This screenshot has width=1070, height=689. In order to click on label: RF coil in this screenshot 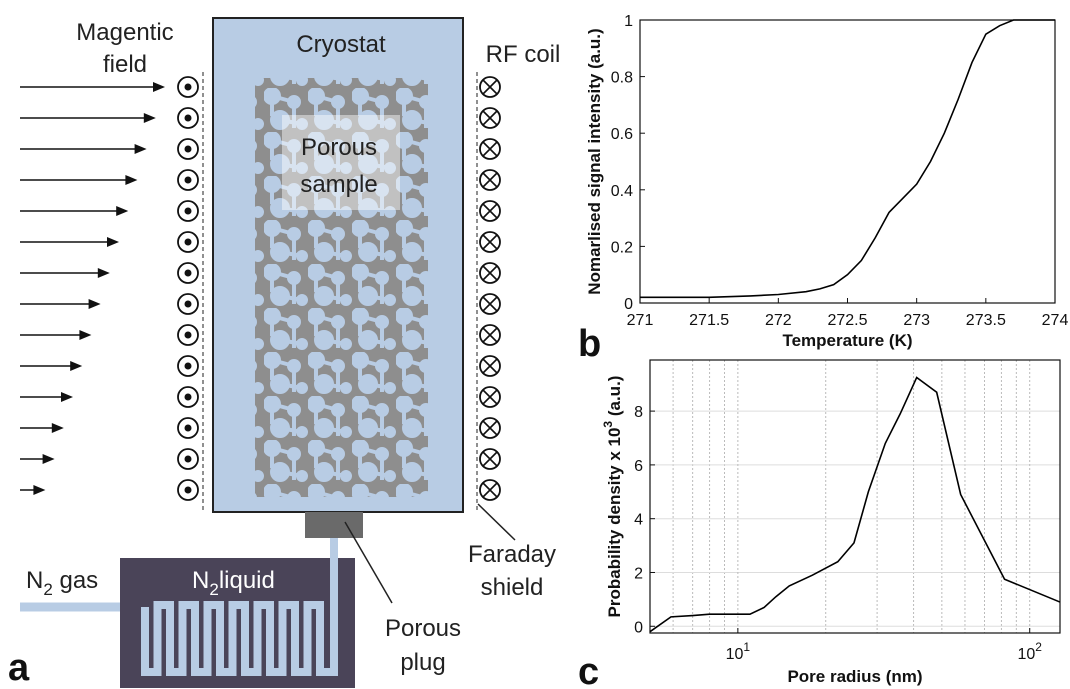, I will do `click(523, 54)`.